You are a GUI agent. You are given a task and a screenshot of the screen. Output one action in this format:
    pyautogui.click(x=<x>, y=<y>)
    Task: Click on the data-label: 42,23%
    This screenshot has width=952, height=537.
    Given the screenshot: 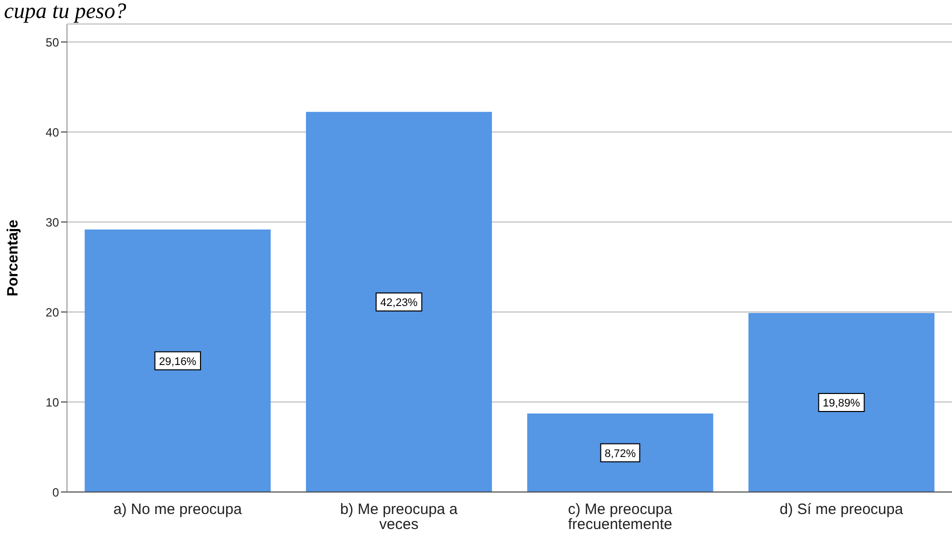 What is the action you would take?
    pyautogui.click(x=399, y=302)
    